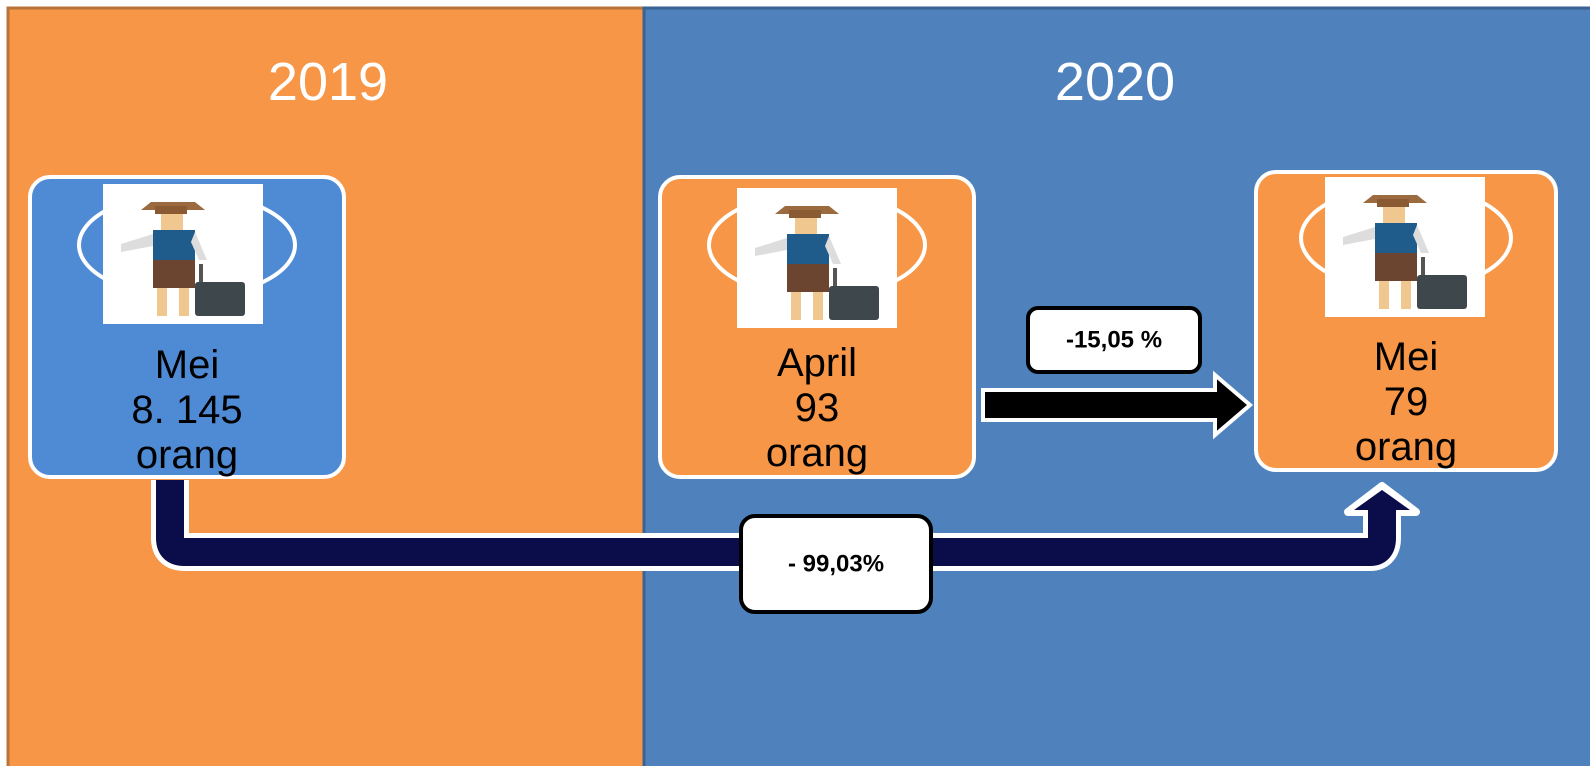  What do you see at coordinates (817, 363) in the screenshot?
I see `card-month: April` at bounding box center [817, 363].